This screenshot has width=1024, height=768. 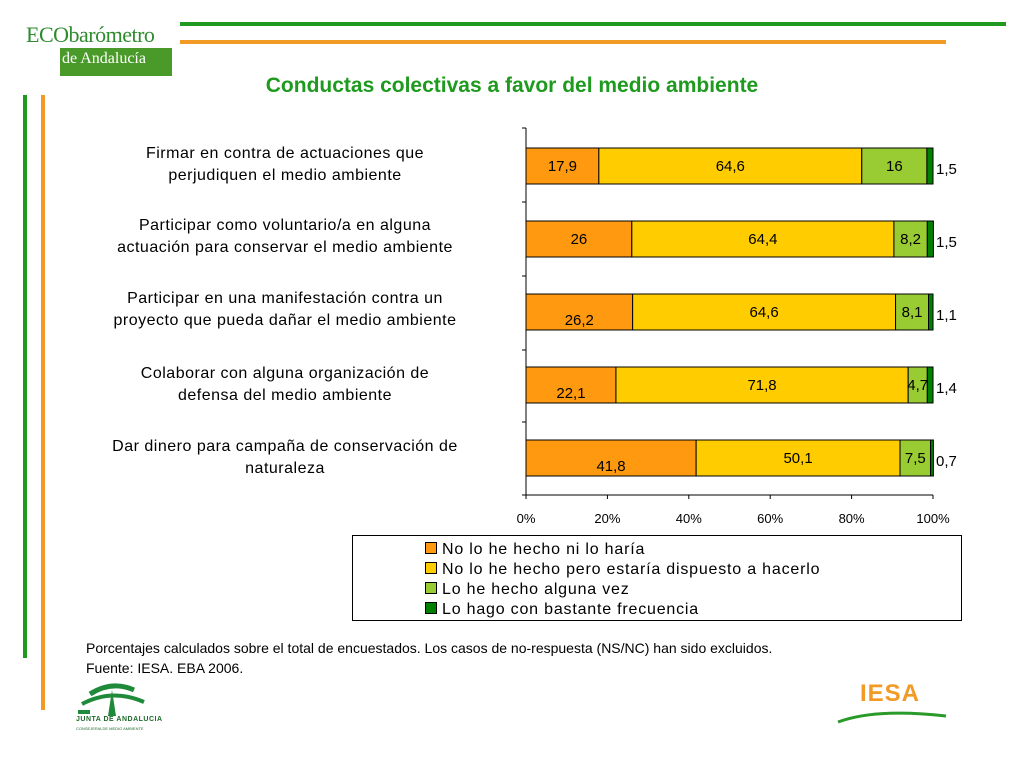 What do you see at coordinates (593, 24) in the screenshot?
I see `top-green-line` at bounding box center [593, 24].